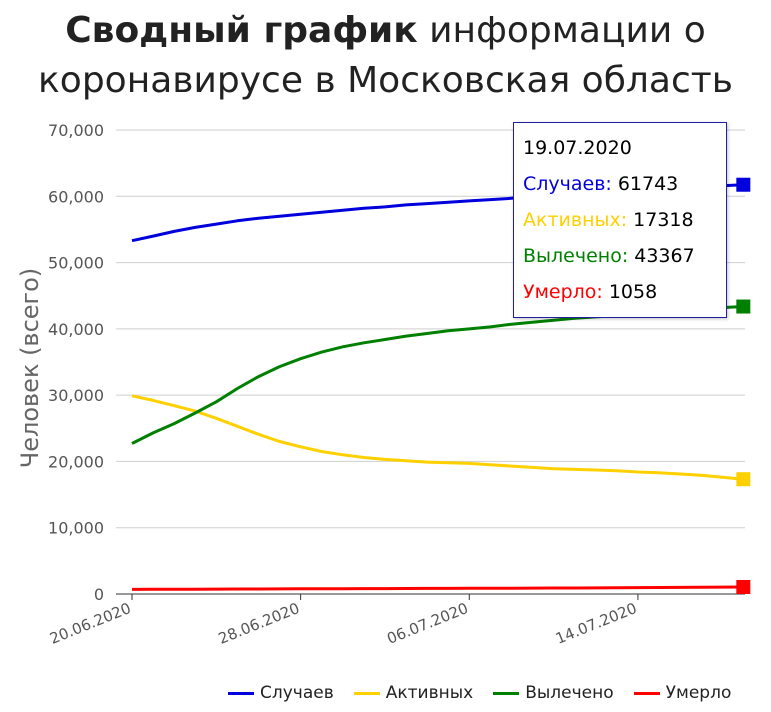 This screenshot has width=771, height=712. I want to click on legend: Случаев Активных Вылечено Умерло, so click(479, 693).